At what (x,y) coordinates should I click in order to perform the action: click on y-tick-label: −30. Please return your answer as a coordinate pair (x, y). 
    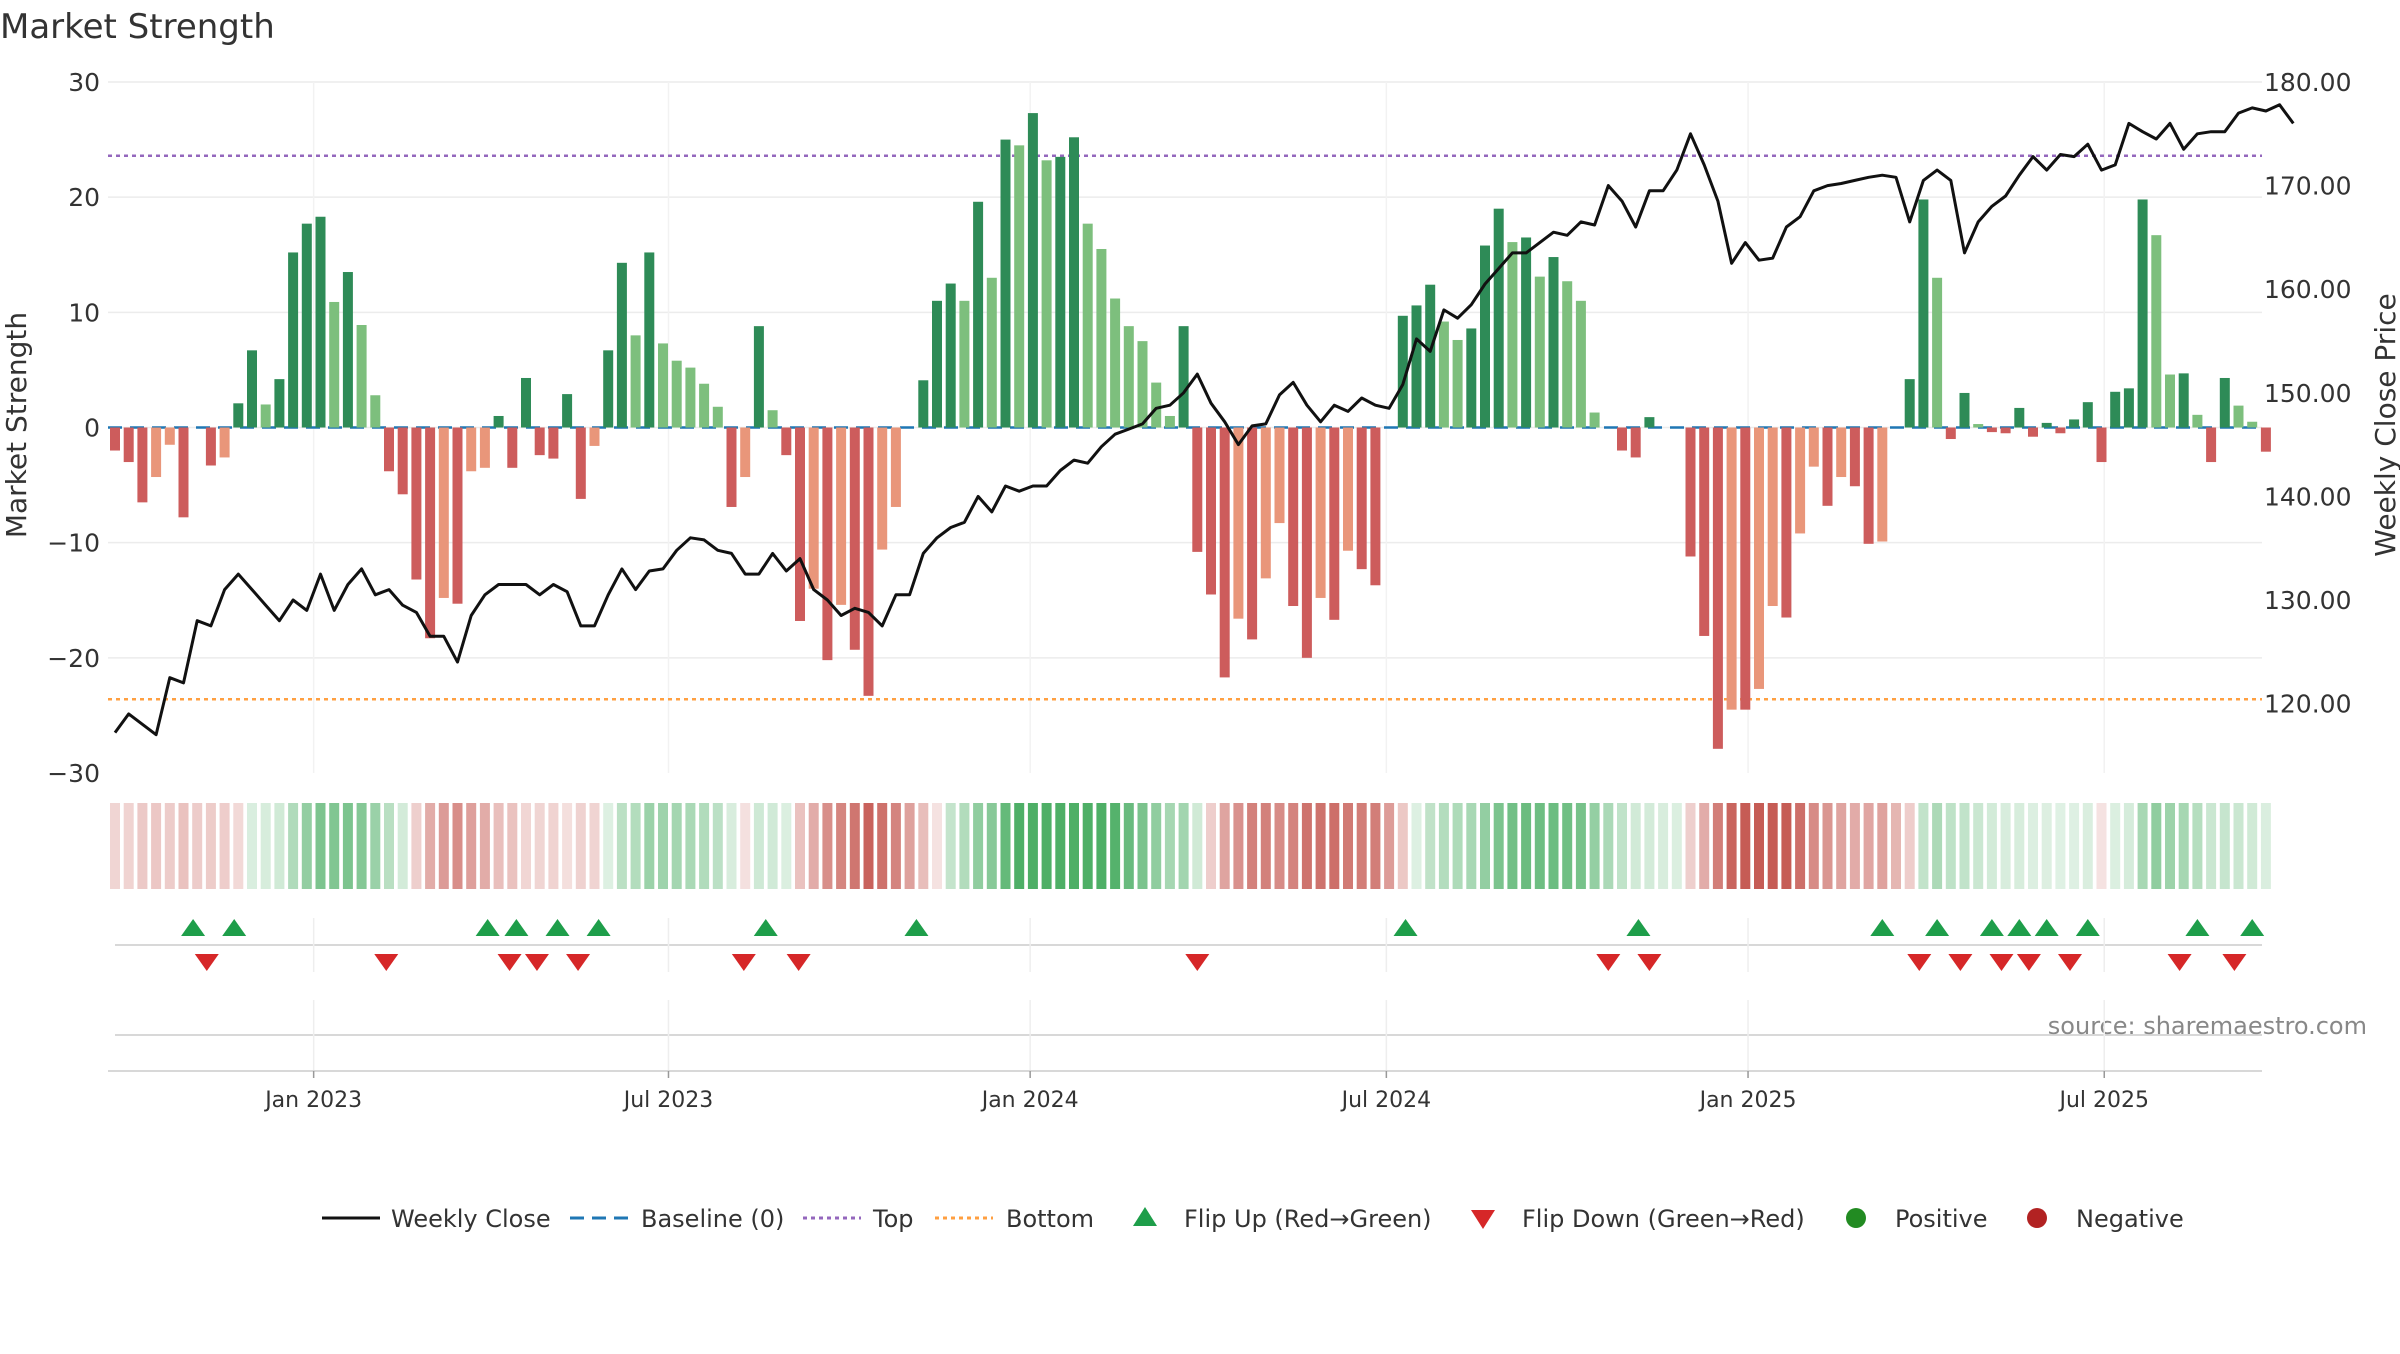
    Looking at the image, I should click on (73, 773).